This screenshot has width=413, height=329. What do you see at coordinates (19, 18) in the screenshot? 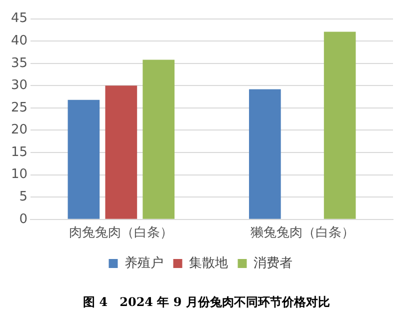
I see `y-tick-label: 45` at bounding box center [19, 18].